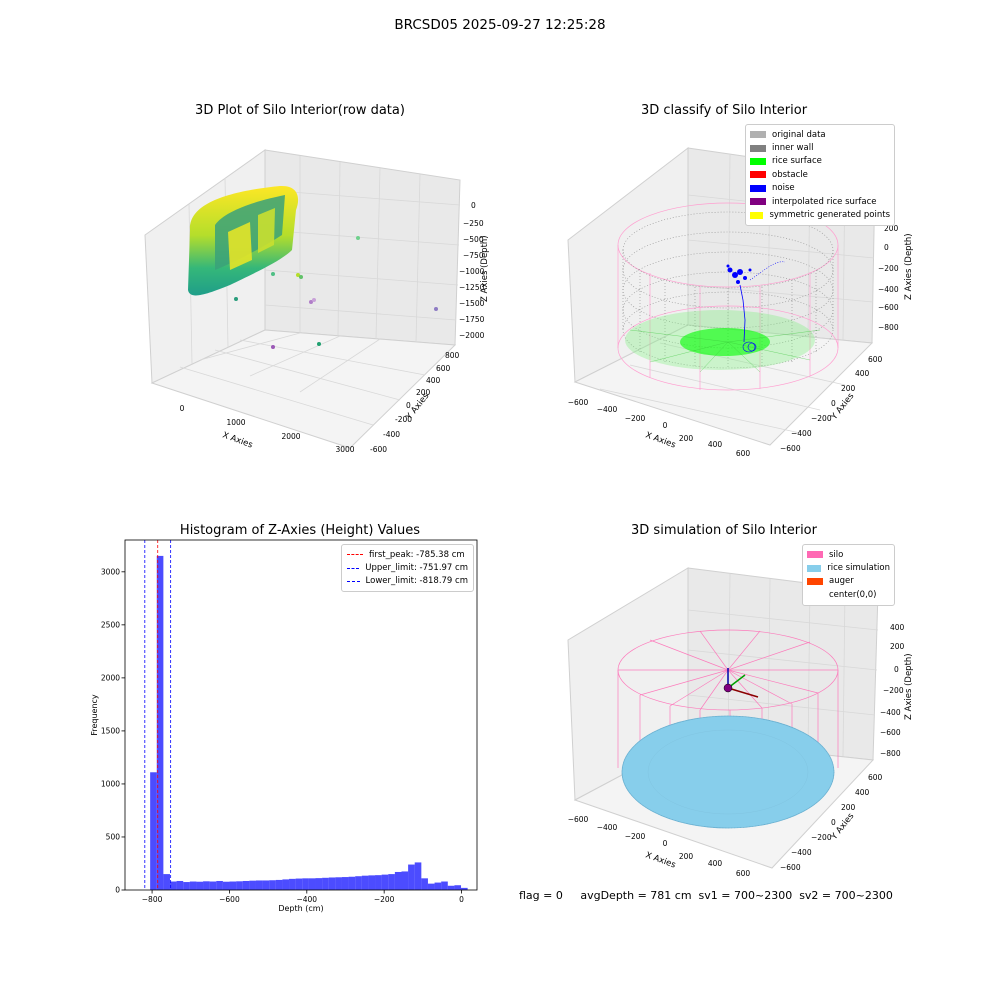 This screenshot has width=1000, height=1000. What do you see at coordinates (433, 380) in the screenshot?
I see `p1-ytick: 400` at bounding box center [433, 380].